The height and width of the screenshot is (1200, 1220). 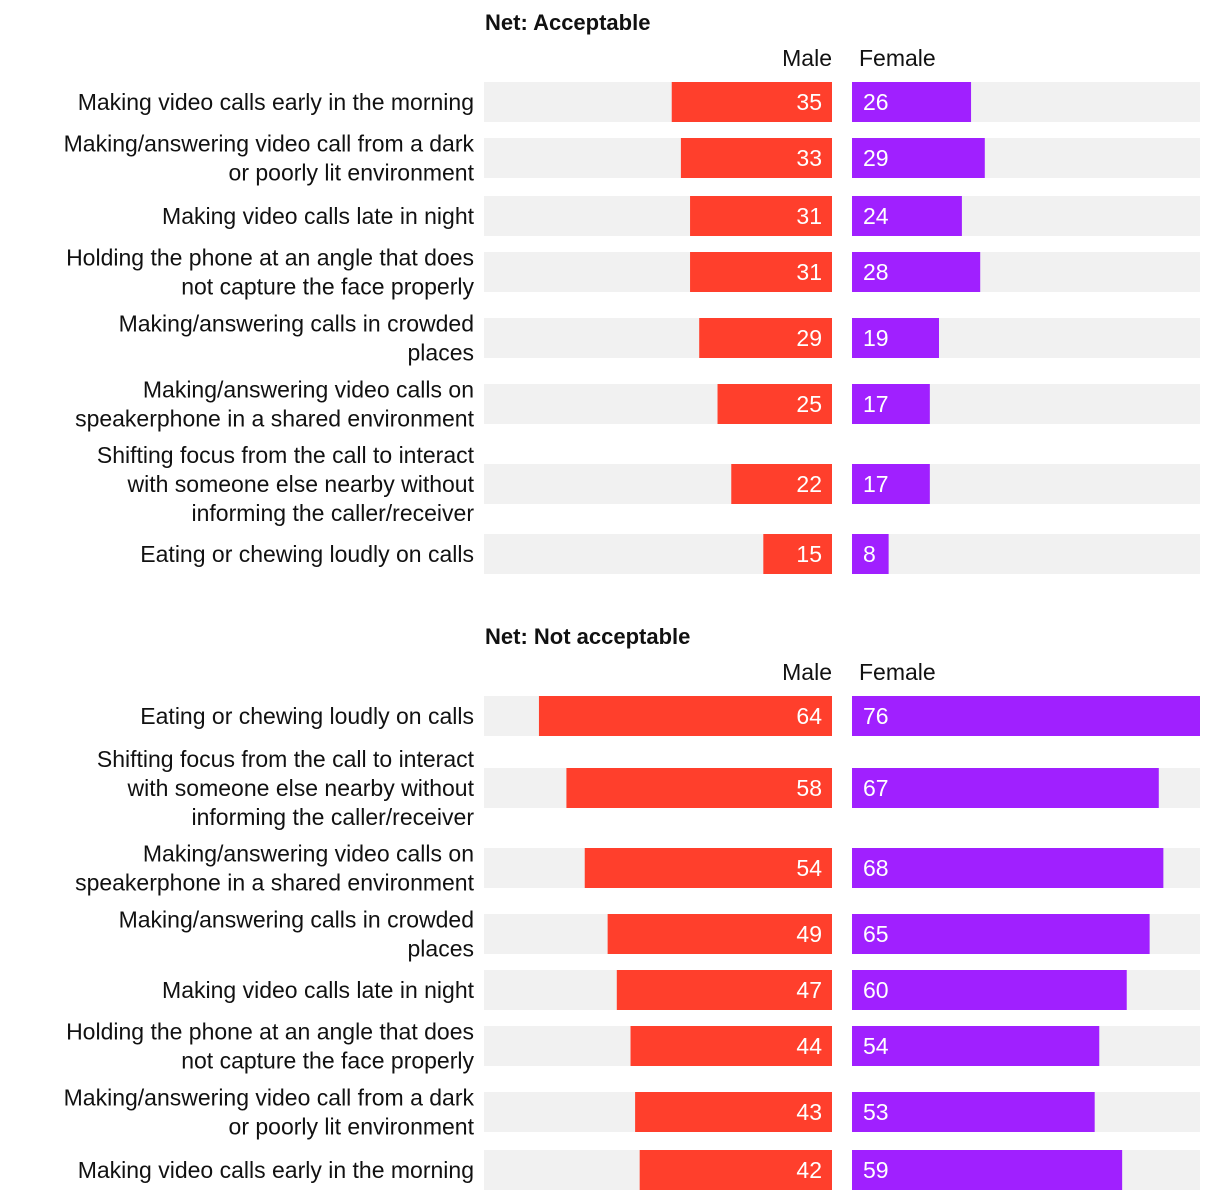 What do you see at coordinates (876, 1112) in the screenshot?
I see `data-label-female: 53` at bounding box center [876, 1112].